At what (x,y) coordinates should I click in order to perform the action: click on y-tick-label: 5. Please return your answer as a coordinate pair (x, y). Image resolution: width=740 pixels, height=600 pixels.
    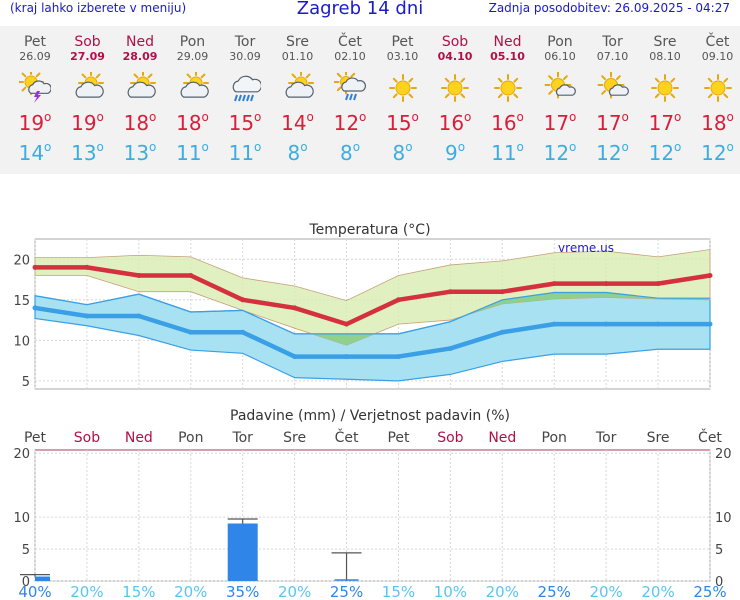
    Looking at the image, I should click on (26, 382).